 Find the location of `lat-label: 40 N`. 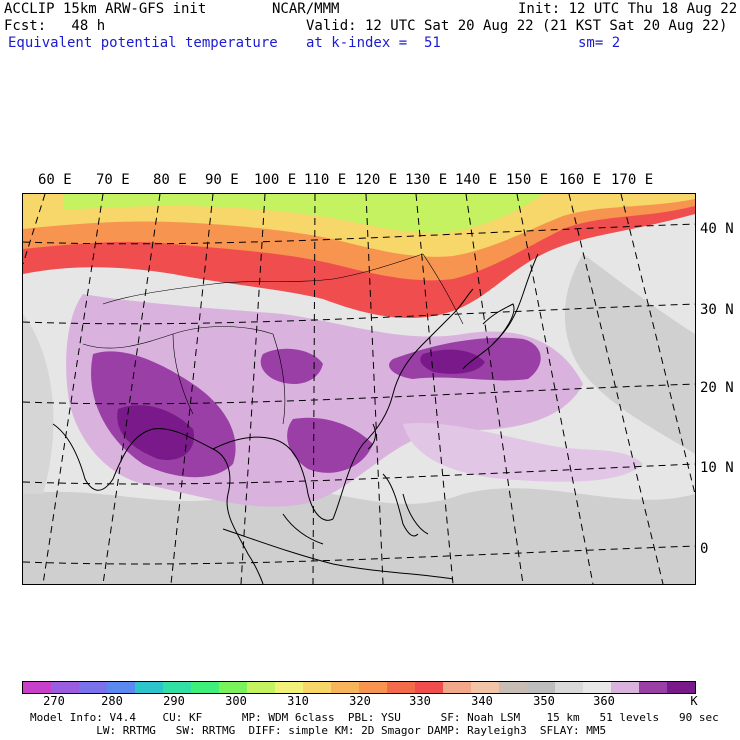

lat-label: 40 N is located at coordinates (717, 229).